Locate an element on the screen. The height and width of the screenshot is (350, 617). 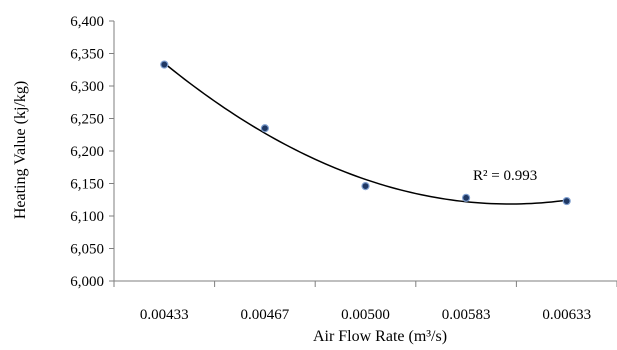
x-tick-label: 0.00467 is located at coordinates (265, 315).